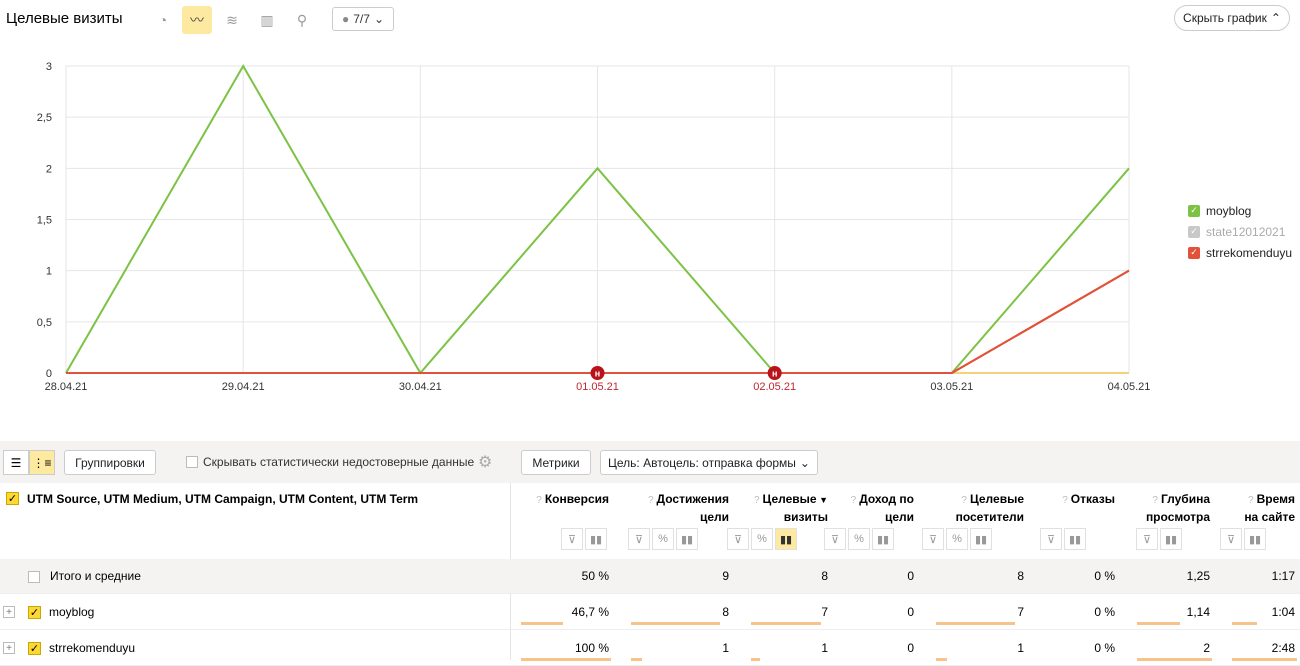 The height and width of the screenshot is (666, 1300). I want to click on legend-label: strrekomenduyu, so click(1249, 252).